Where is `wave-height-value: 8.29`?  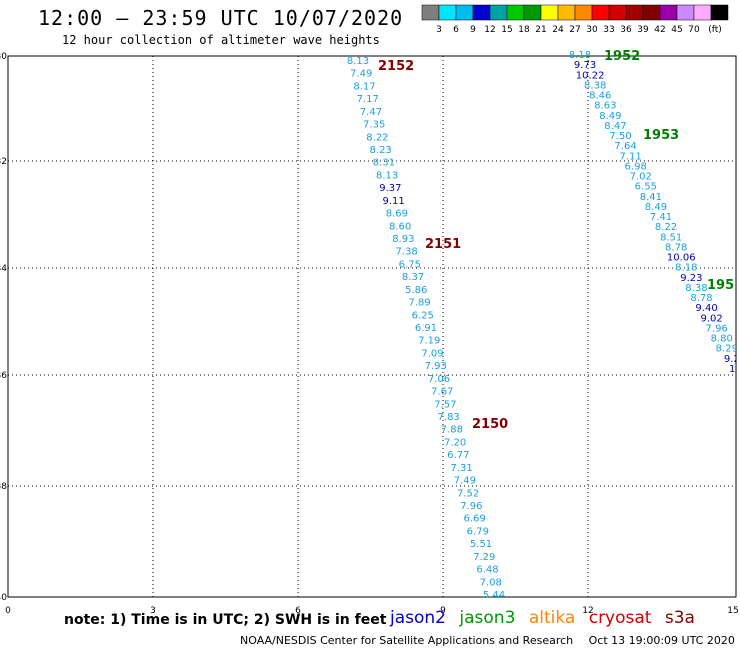 wave-height-value: 8.29 is located at coordinates (727, 349).